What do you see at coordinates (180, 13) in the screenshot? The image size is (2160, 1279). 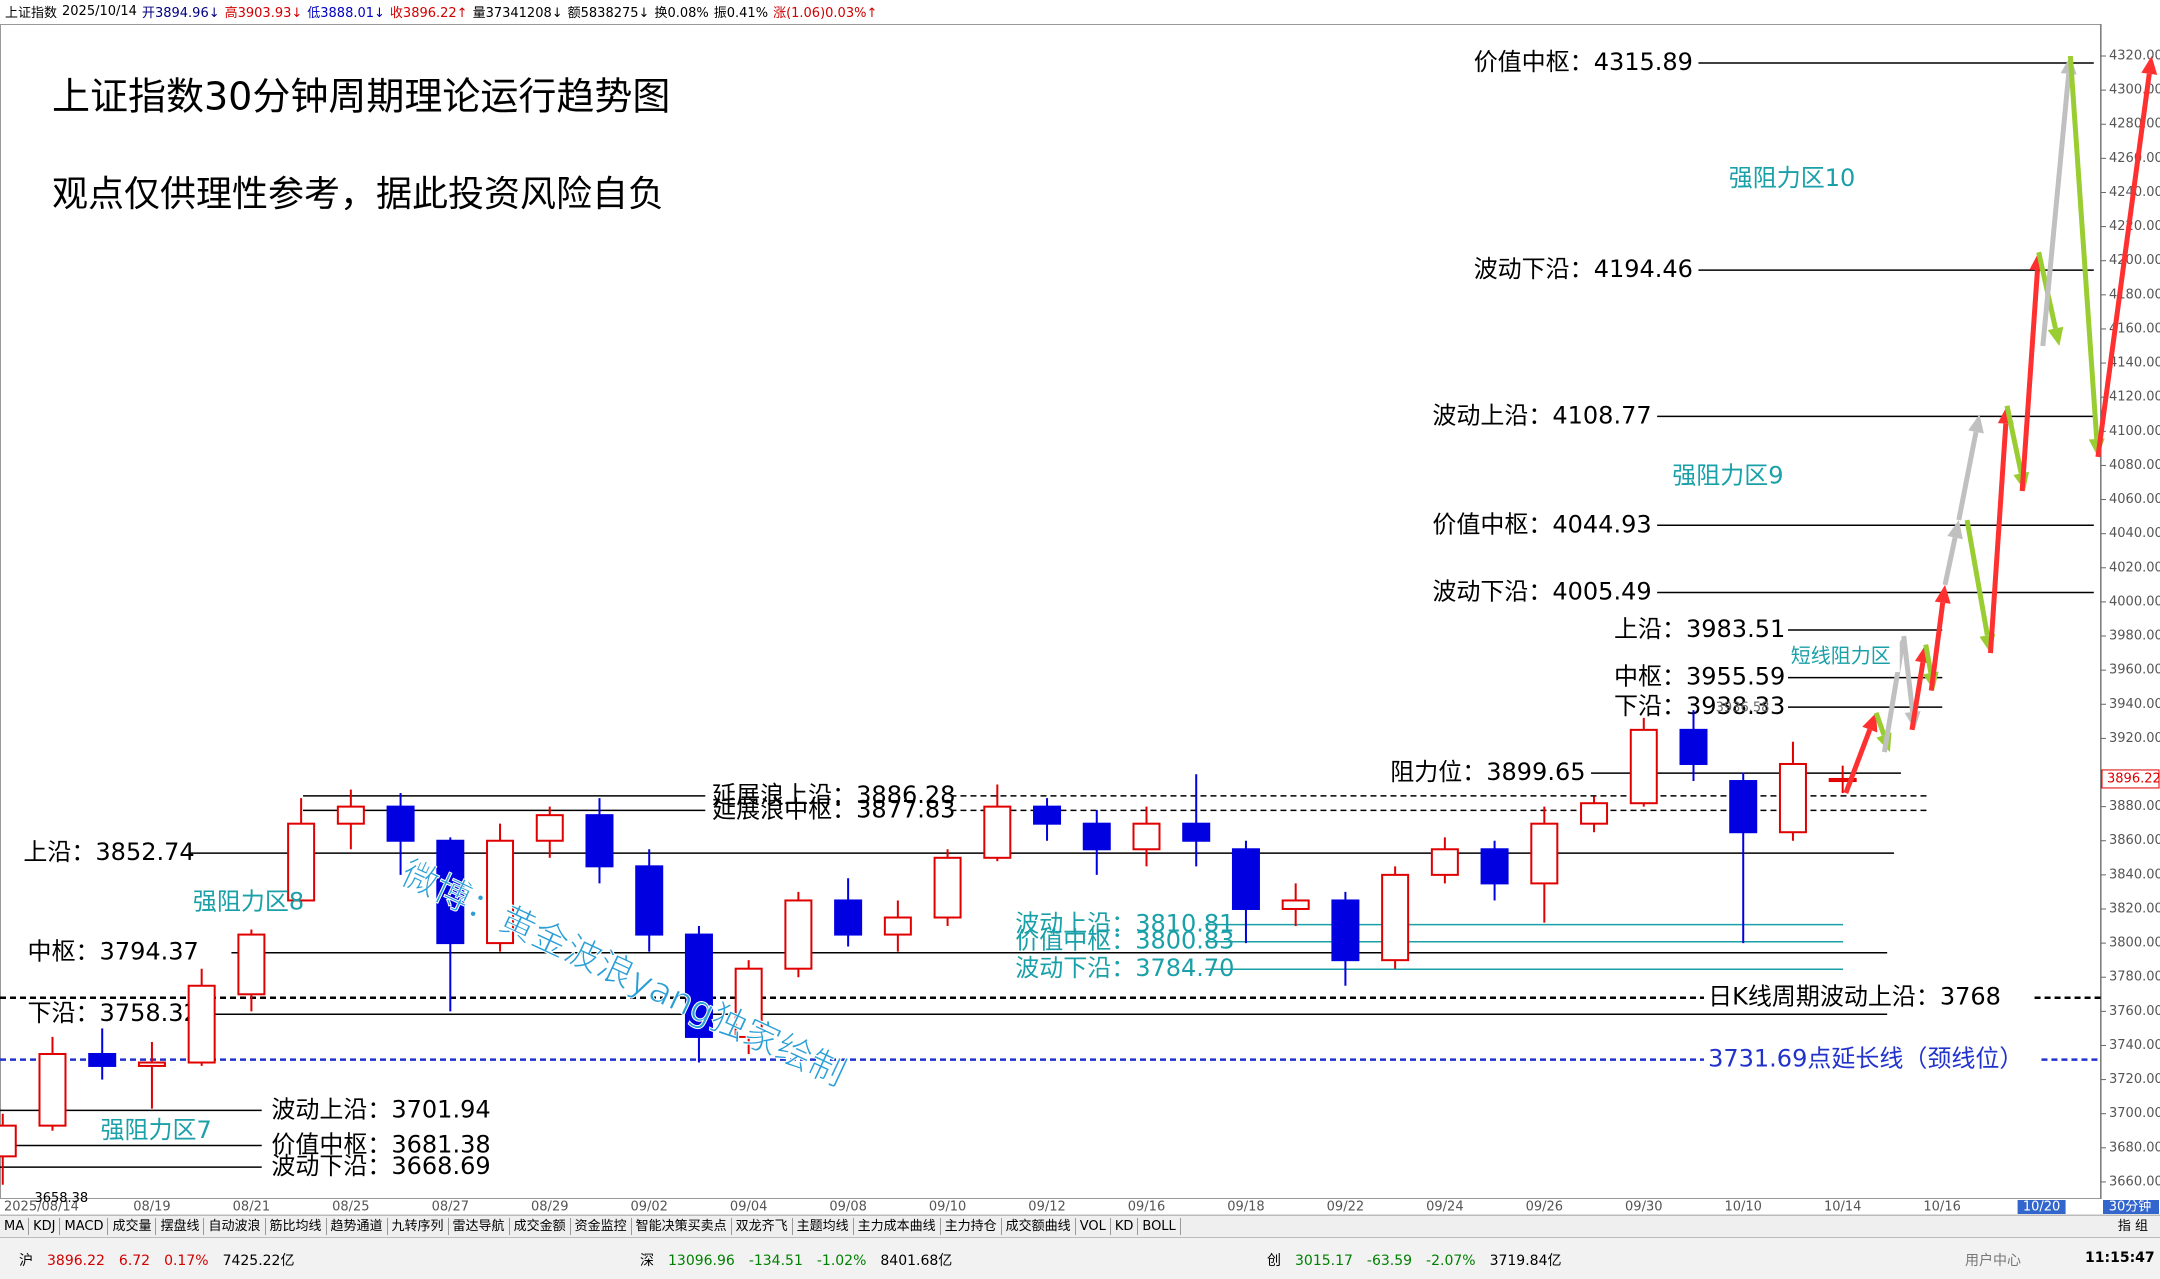 I see `header-item: 开3894.96↓` at bounding box center [180, 13].